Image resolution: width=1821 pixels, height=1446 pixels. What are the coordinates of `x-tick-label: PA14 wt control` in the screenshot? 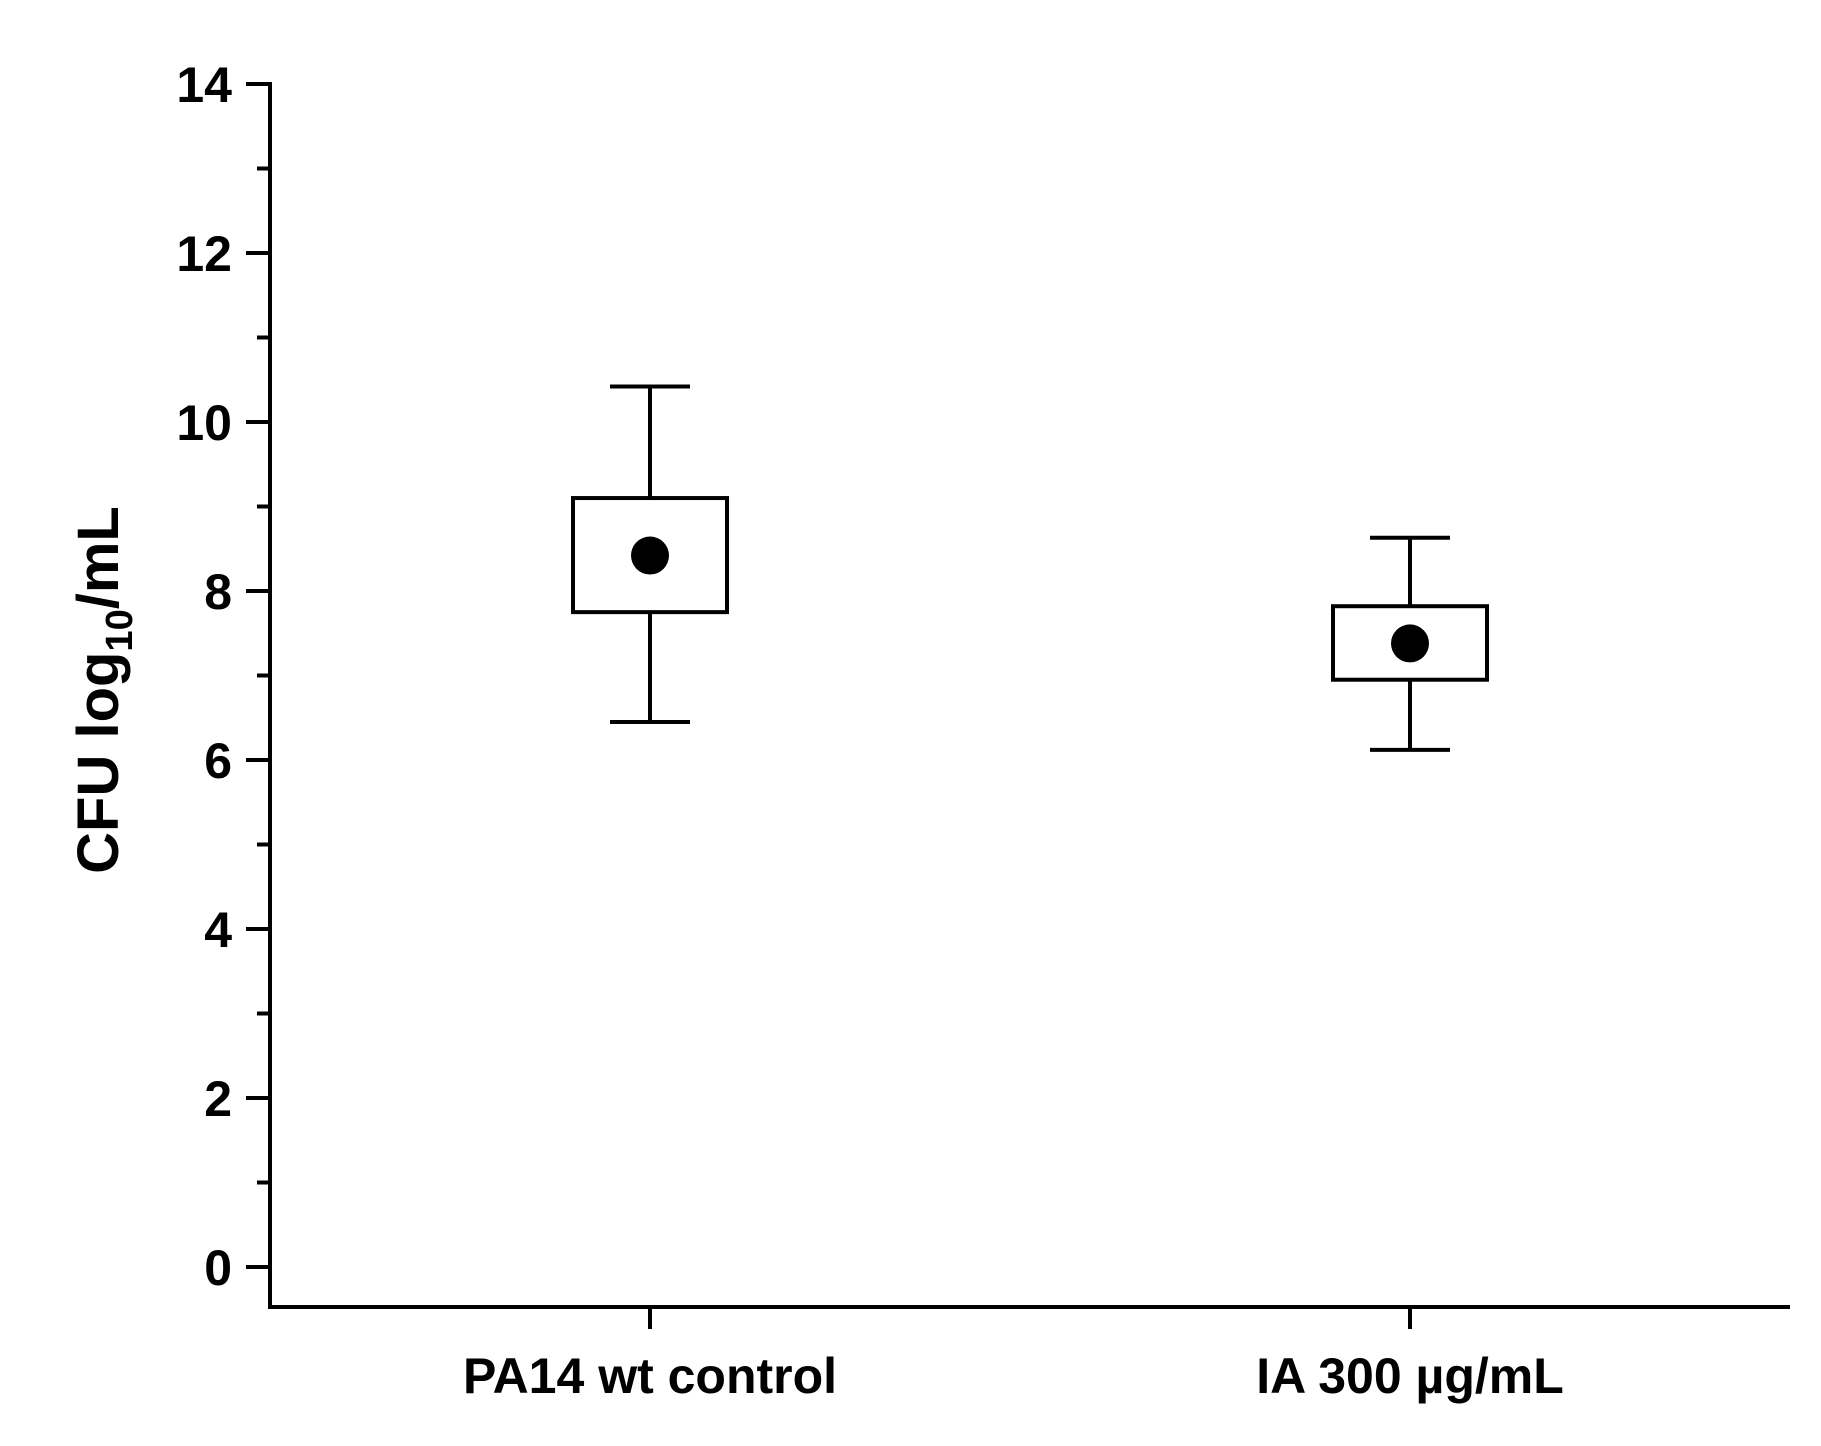 It's located at (650, 1376).